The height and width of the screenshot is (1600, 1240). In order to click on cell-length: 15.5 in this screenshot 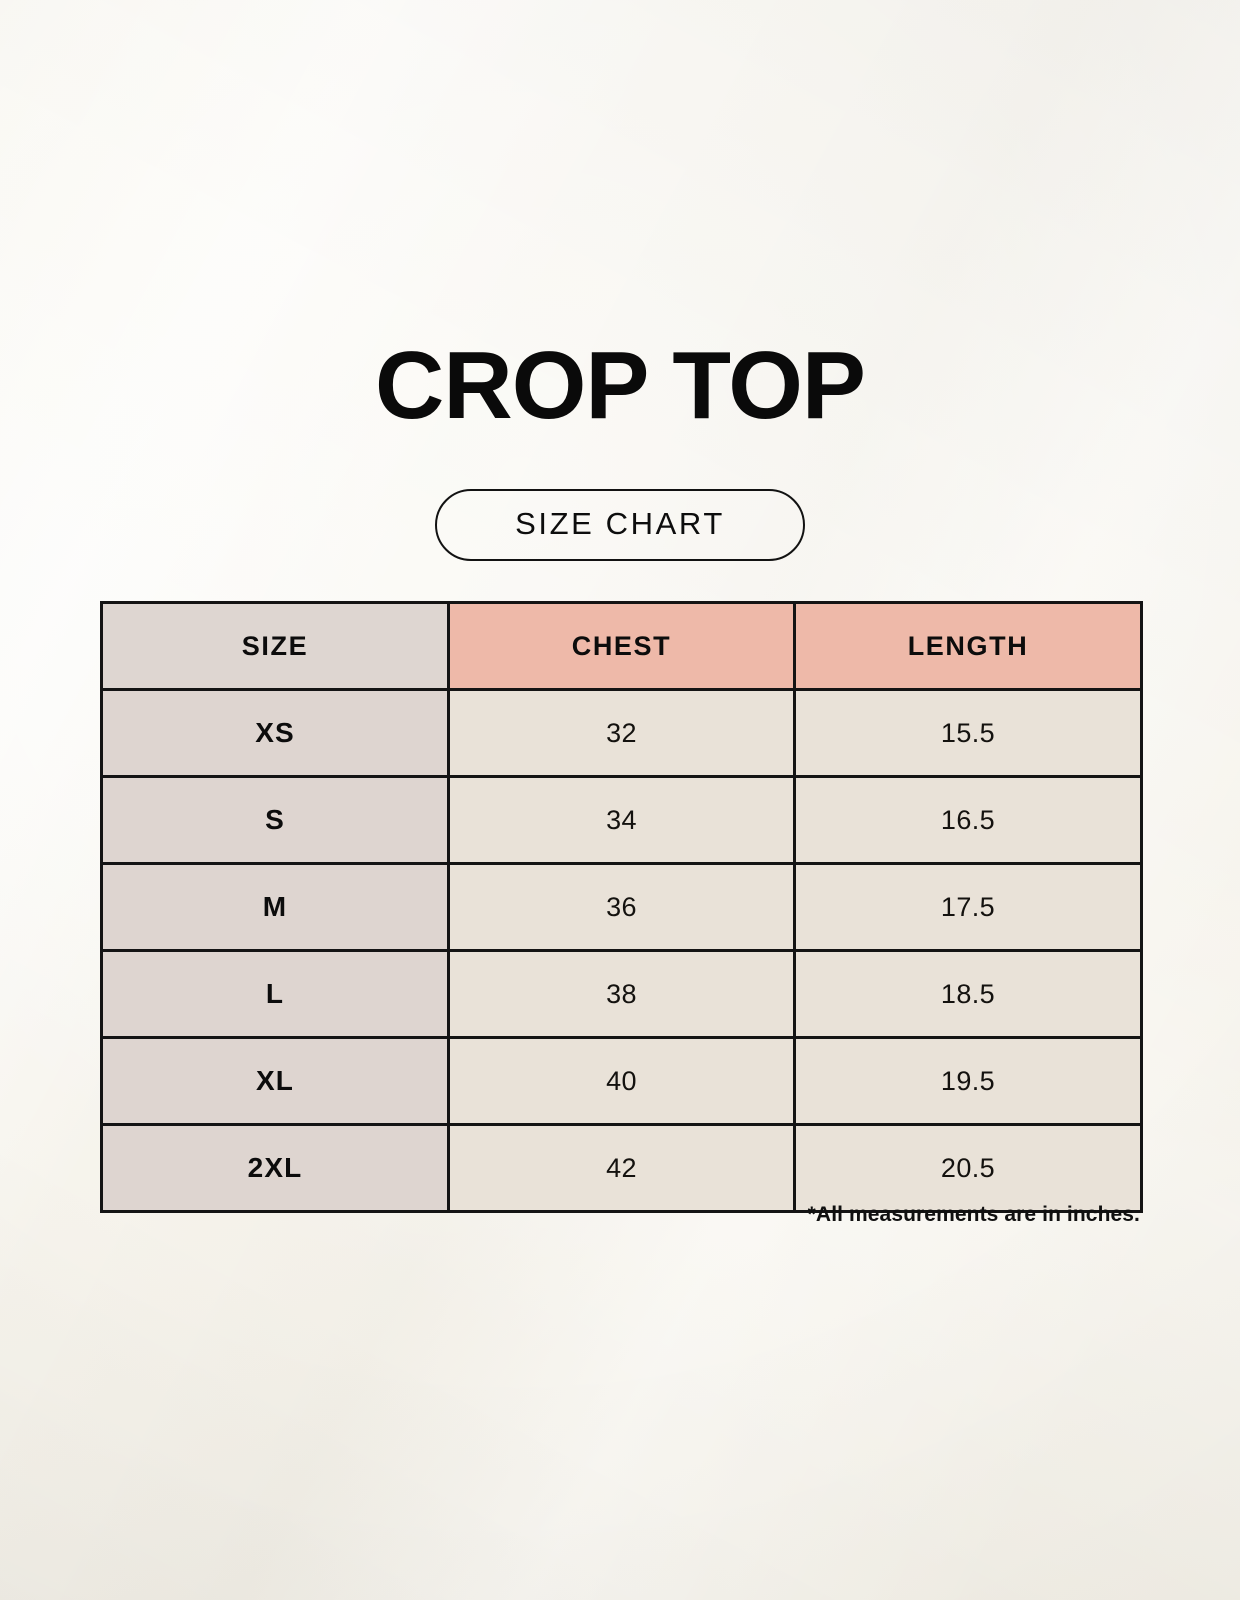, I will do `click(968, 733)`.